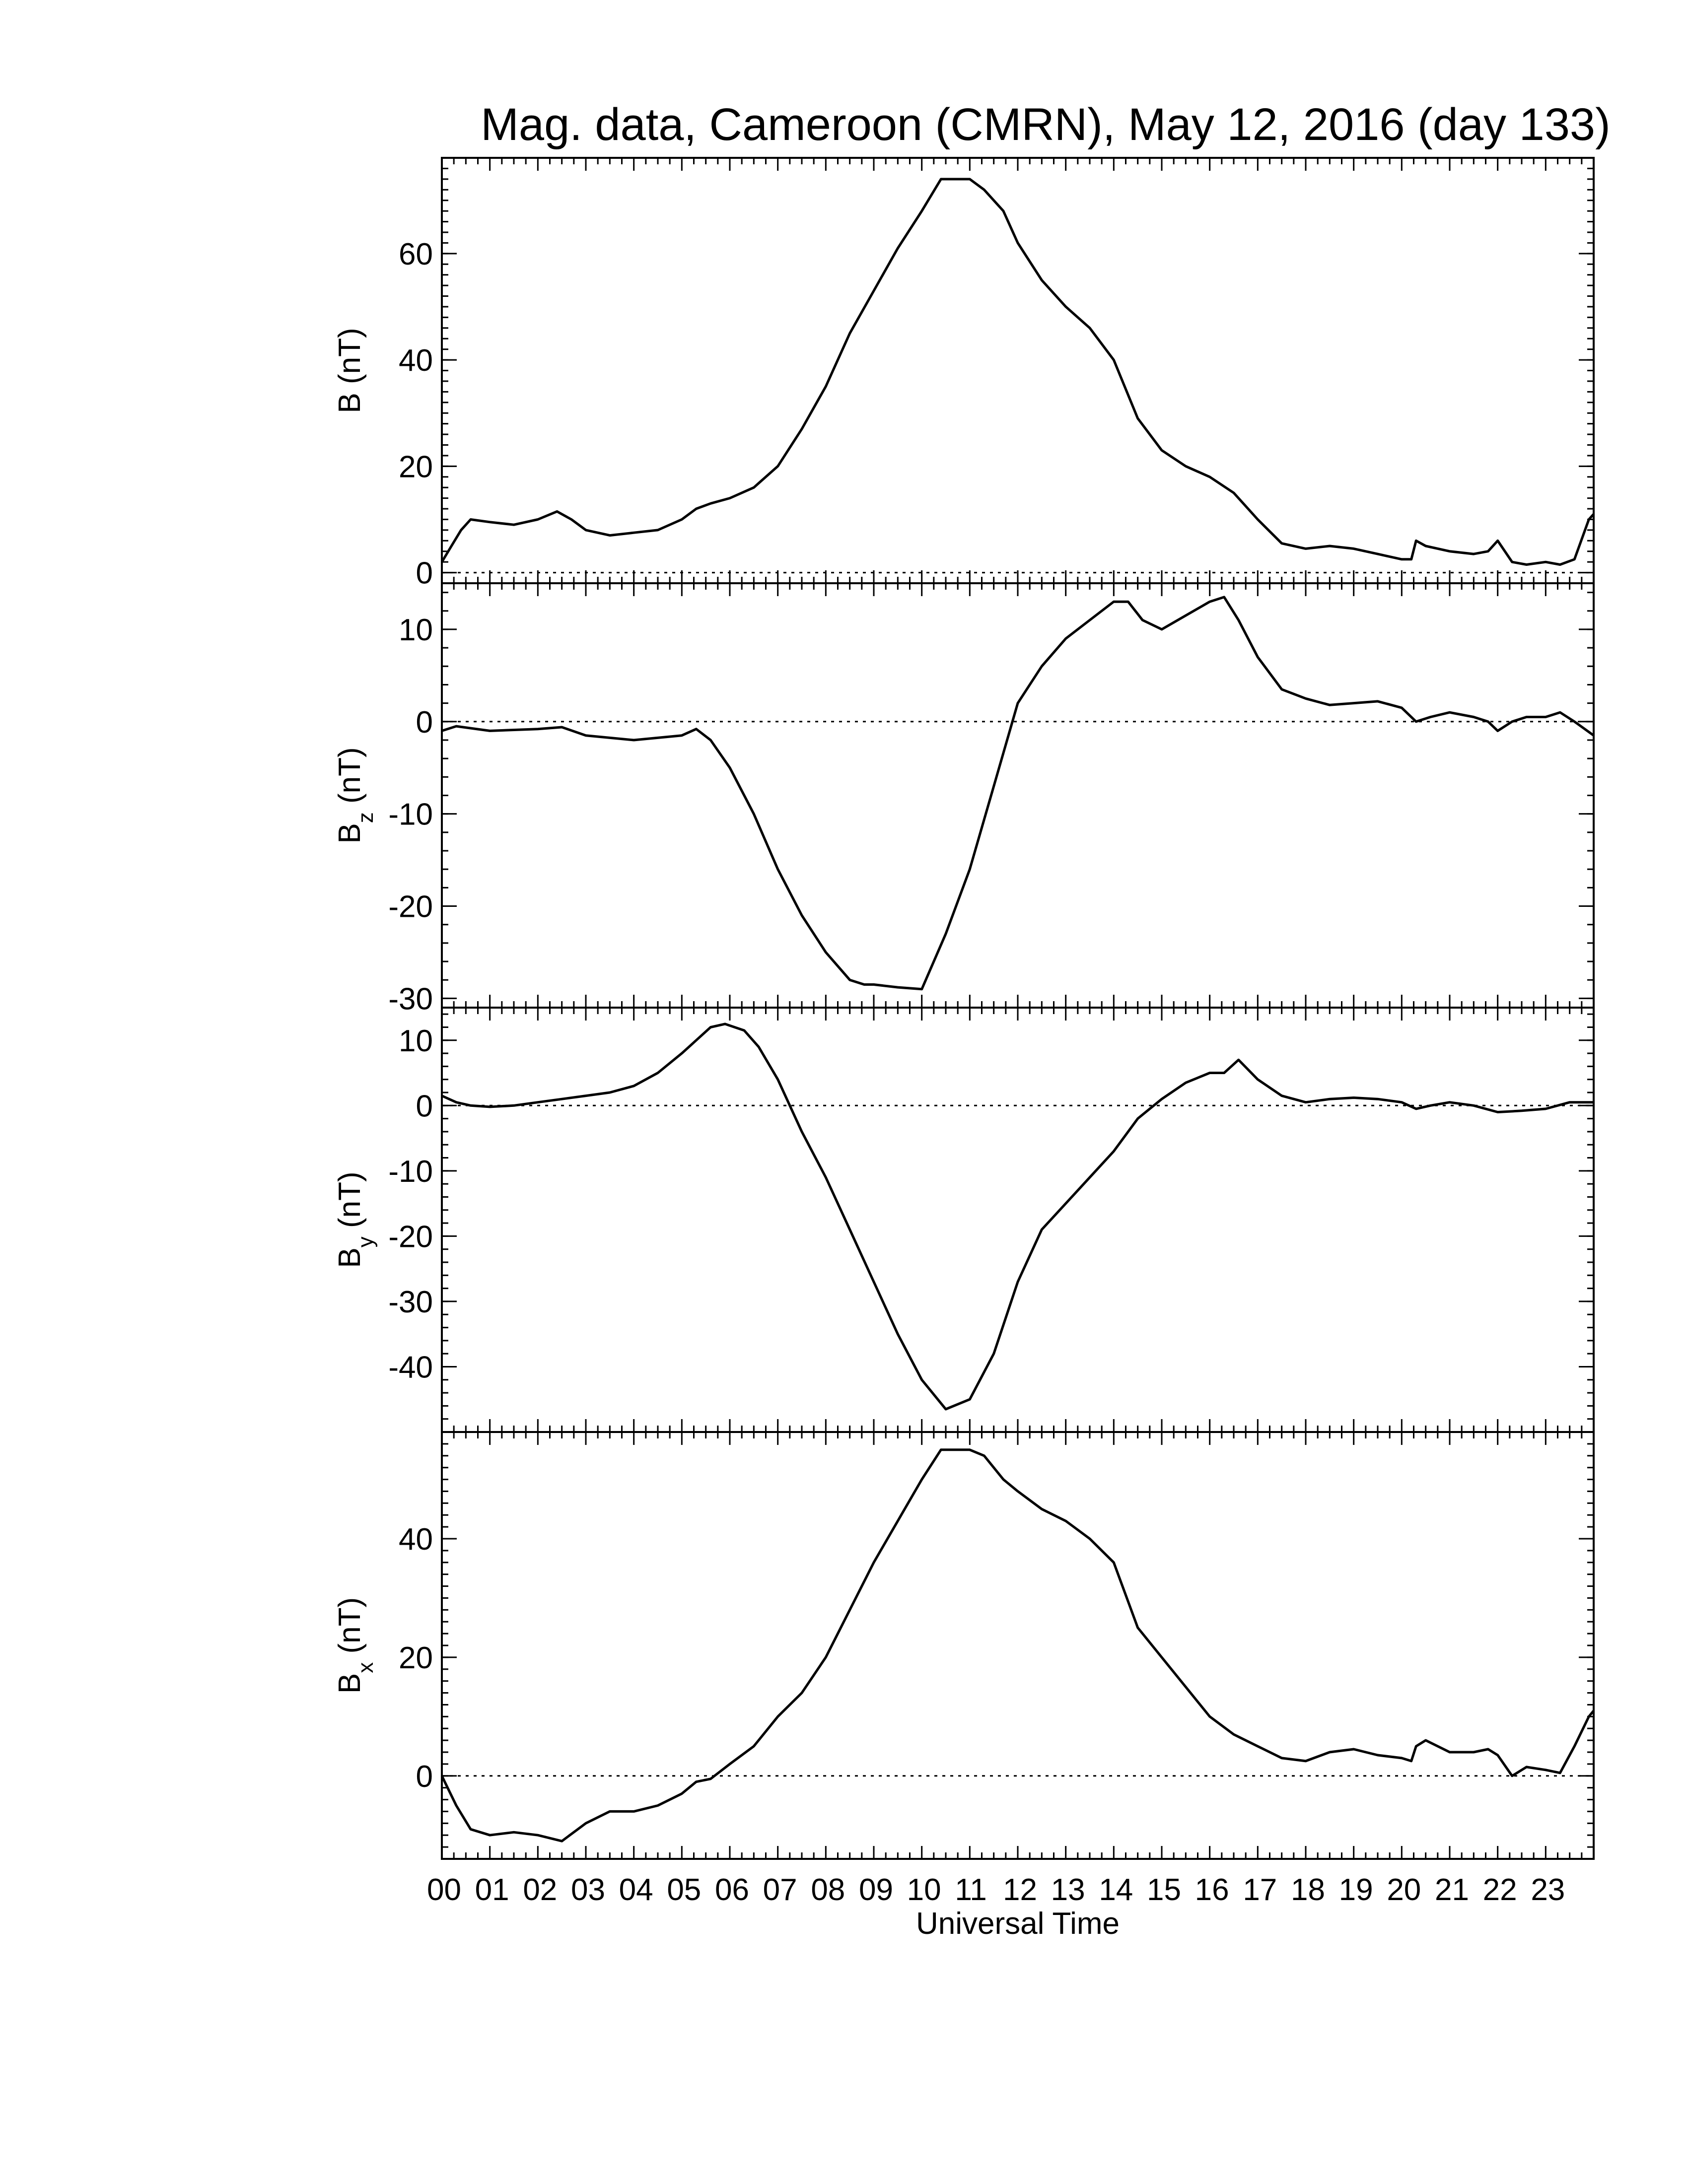  Describe the element at coordinates (492, 1890) in the screenshot. I see `x-tick-label: 01` at that location.